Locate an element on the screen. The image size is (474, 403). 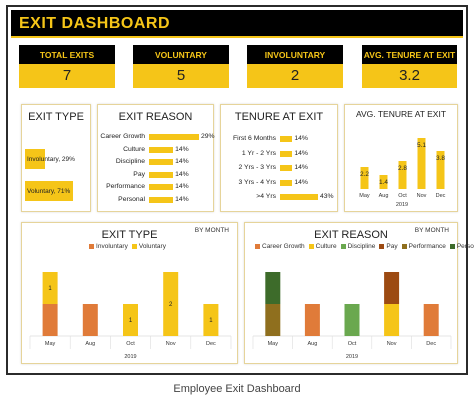
legend-item: Culture is located at coordinates (322, 246).